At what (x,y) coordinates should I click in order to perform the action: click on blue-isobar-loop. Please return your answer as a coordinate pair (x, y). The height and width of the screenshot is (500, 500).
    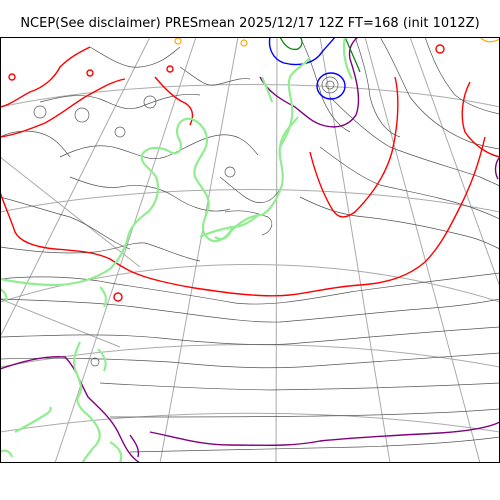
    Looking at the image, I should click on (331, 86).